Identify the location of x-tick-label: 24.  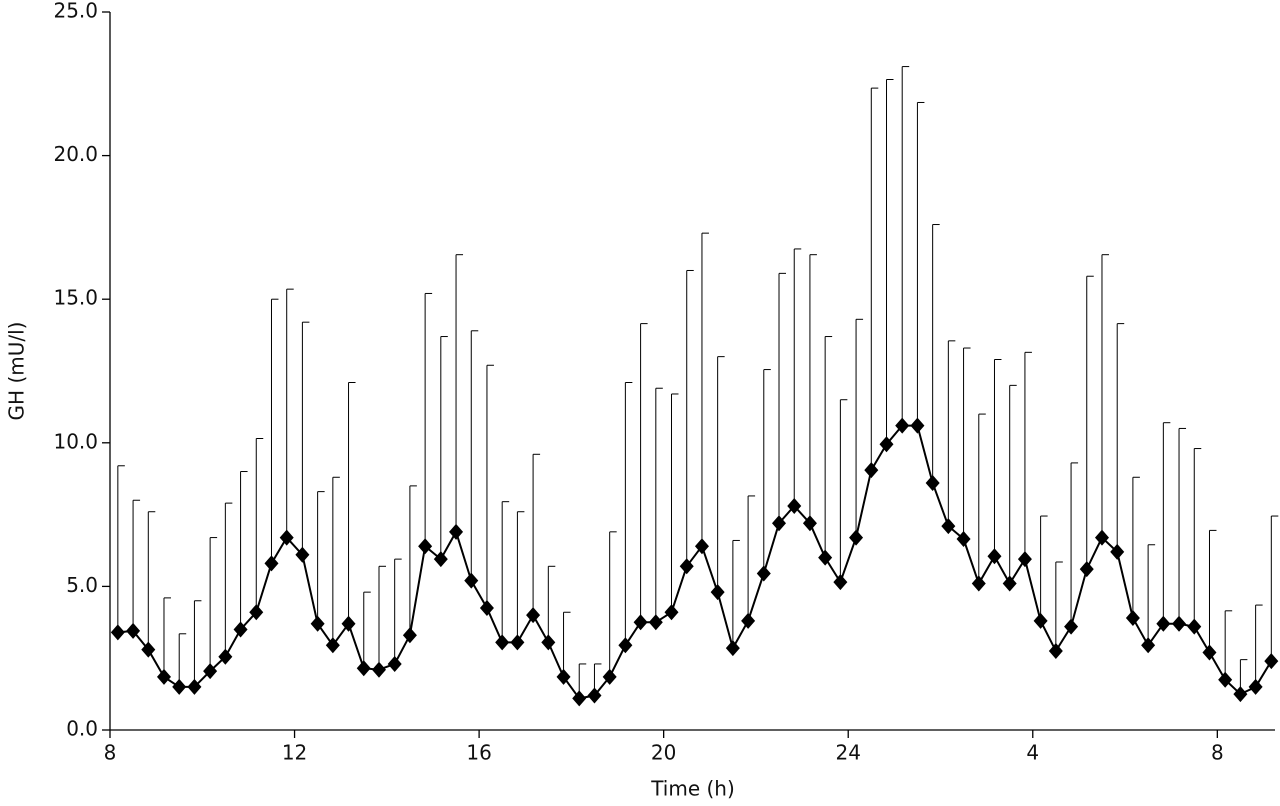
(847, 753).